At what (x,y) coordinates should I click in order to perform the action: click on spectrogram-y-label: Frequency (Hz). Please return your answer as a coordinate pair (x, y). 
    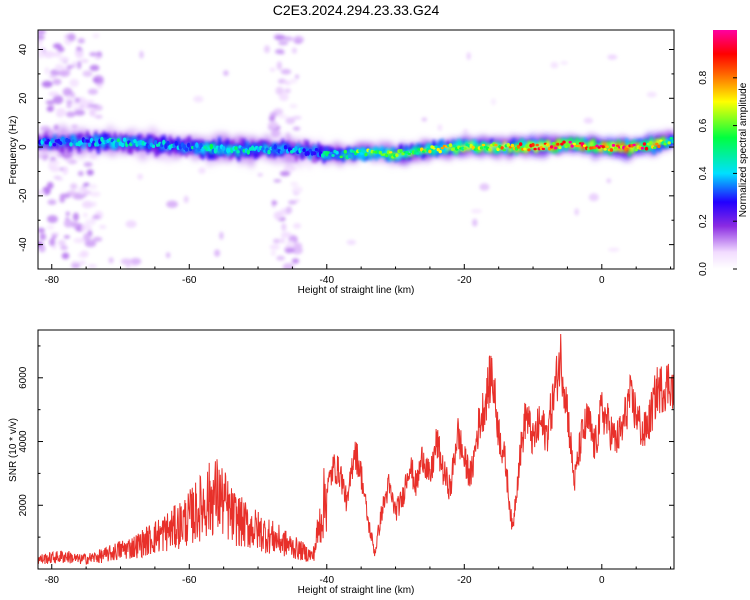
    Looking at the image, I should click on (13, 150).